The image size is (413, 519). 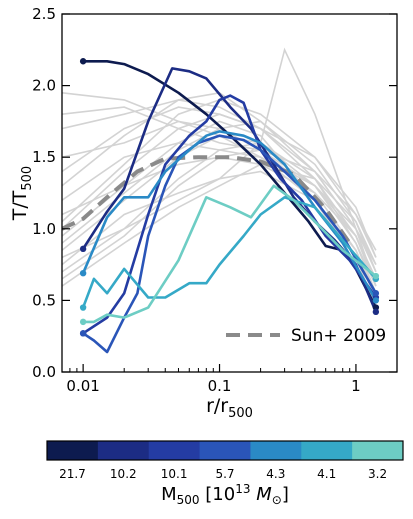 What do you see at coordinates (275, 474) in the screenshot?
I see `colorbar-label-5: 4.3` at bounding box center [275, 474].